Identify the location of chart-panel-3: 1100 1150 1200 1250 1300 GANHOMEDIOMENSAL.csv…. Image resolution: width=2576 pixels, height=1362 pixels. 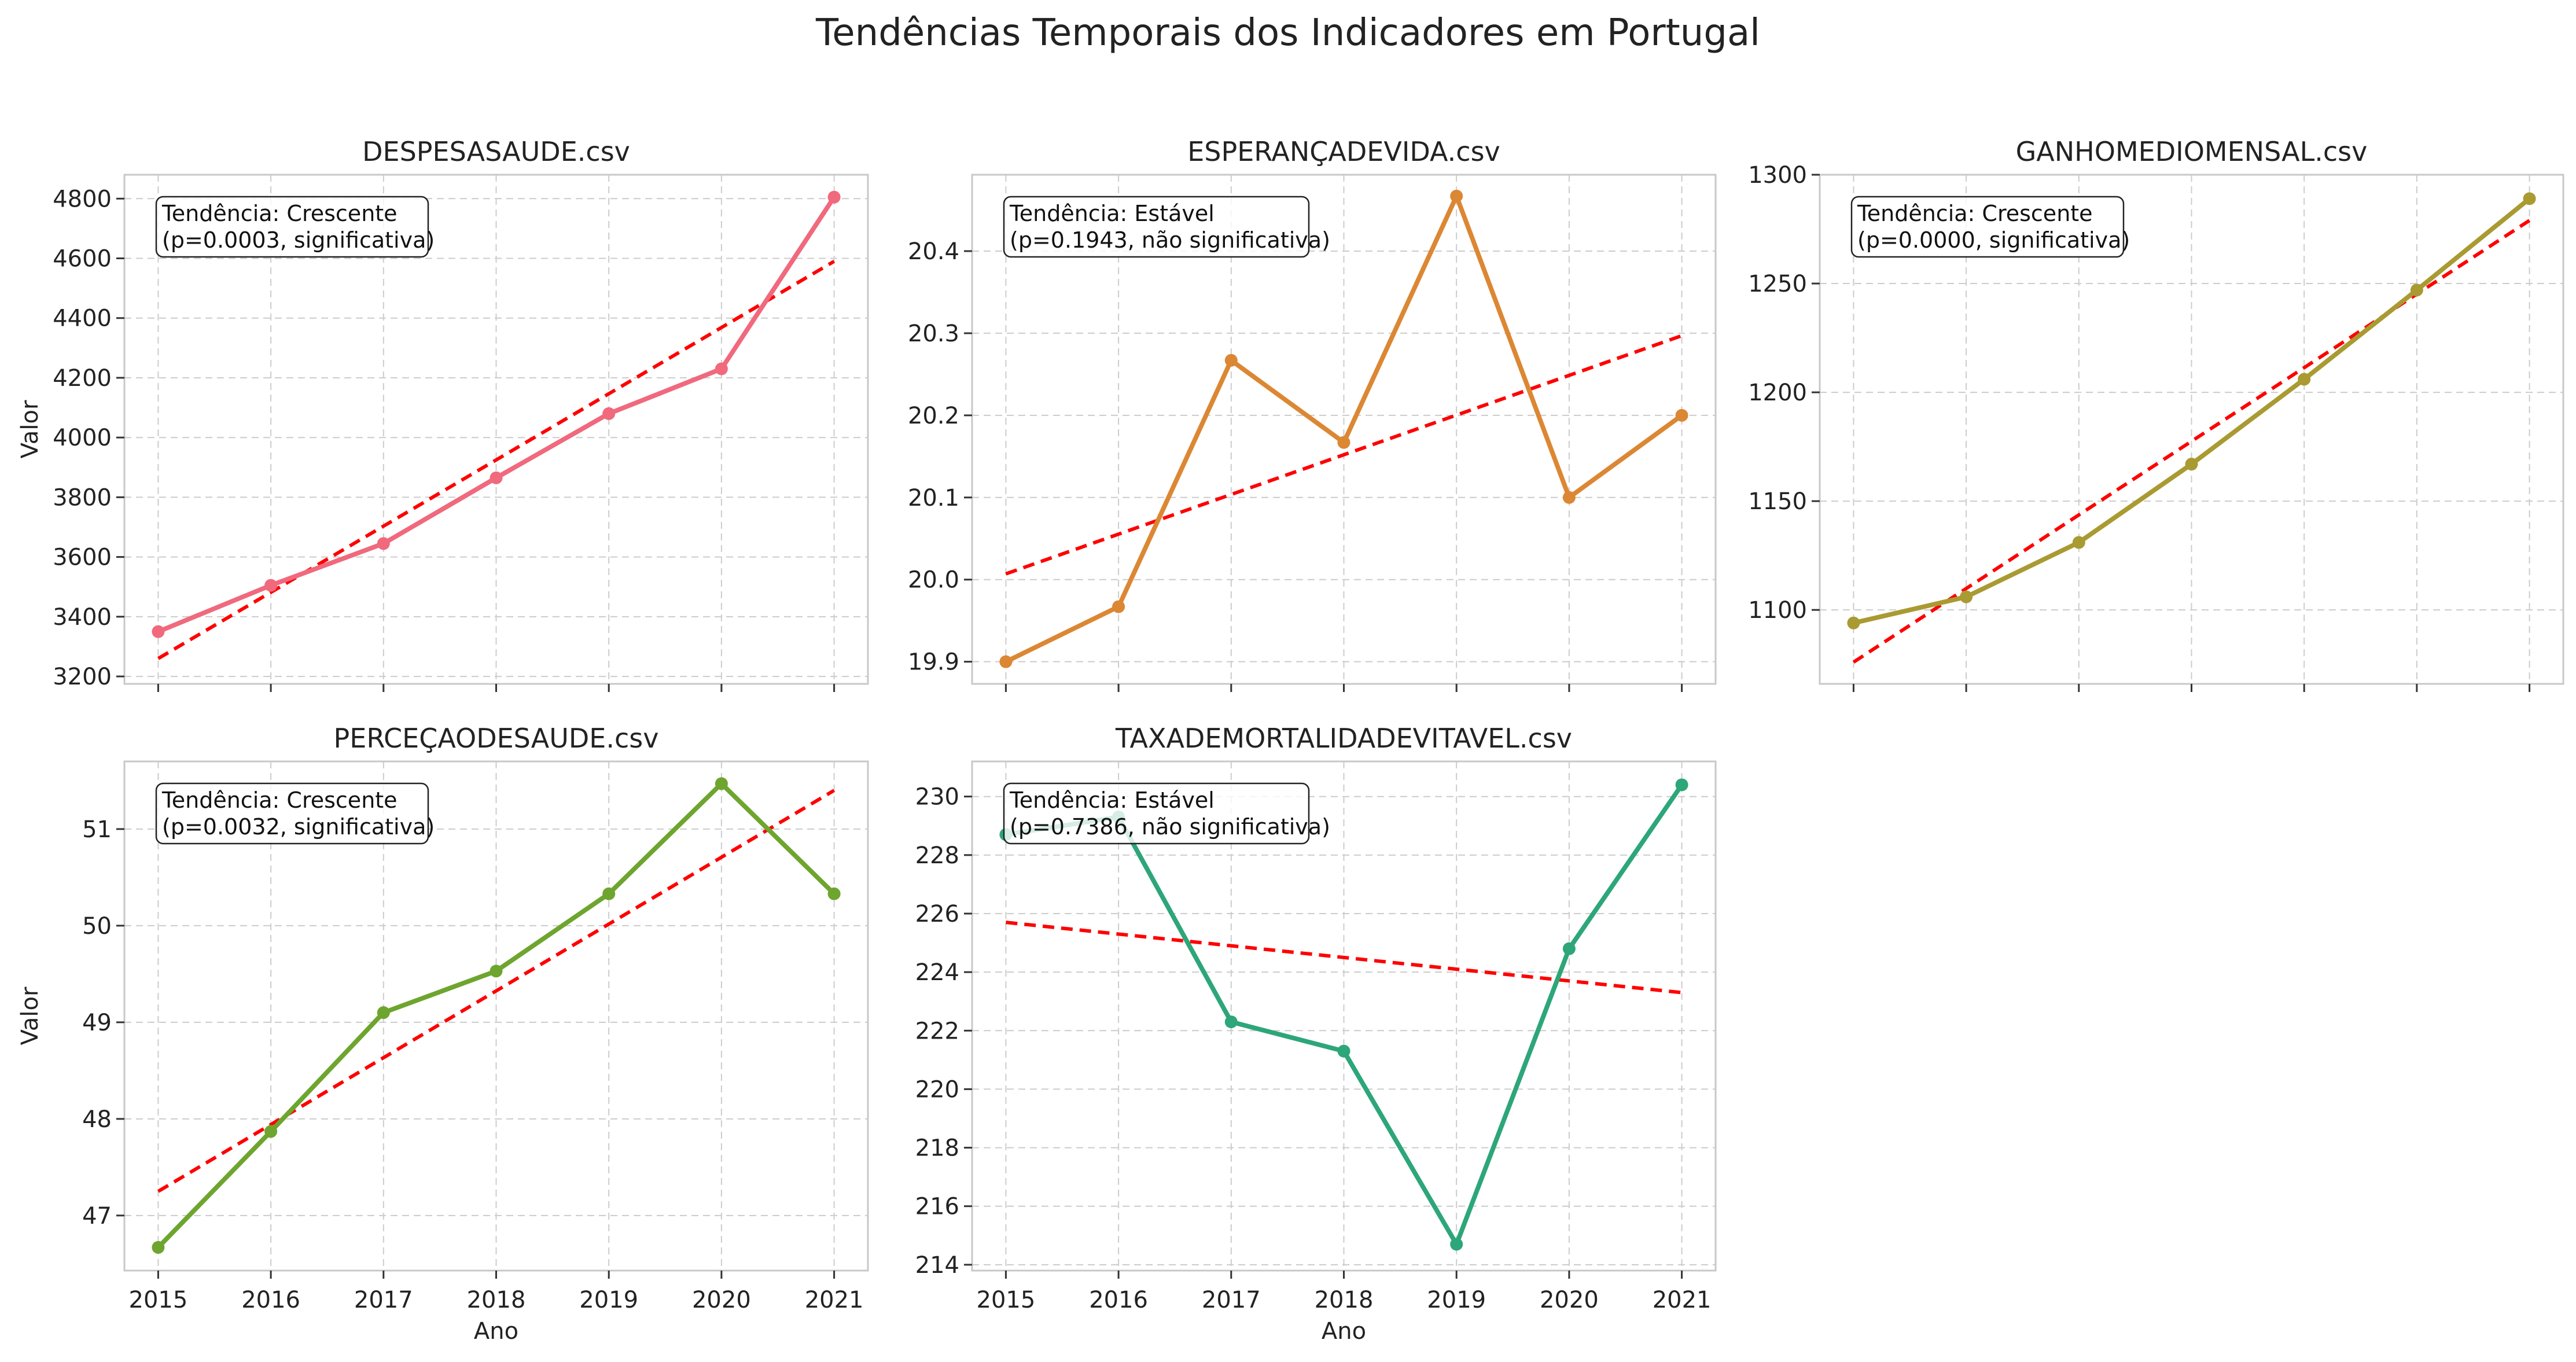
(2156, 414).